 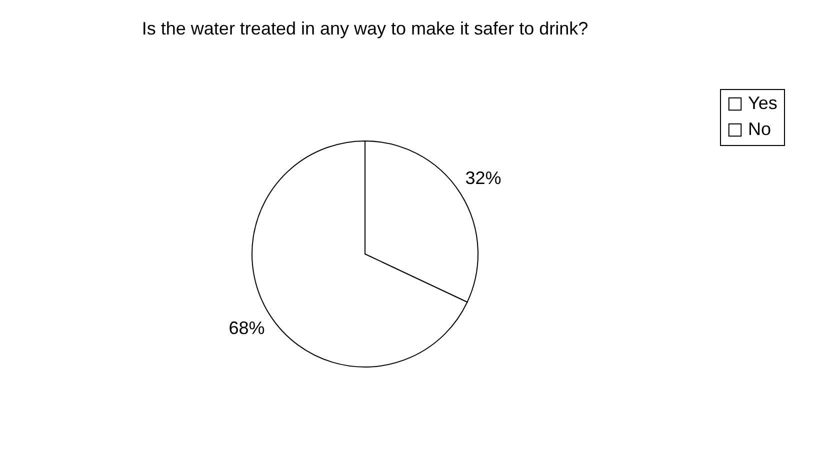 What do you see at coordinates (246, 328) in the screenshot?
I see `data-label: 68%` at bounding box center [246, 328].